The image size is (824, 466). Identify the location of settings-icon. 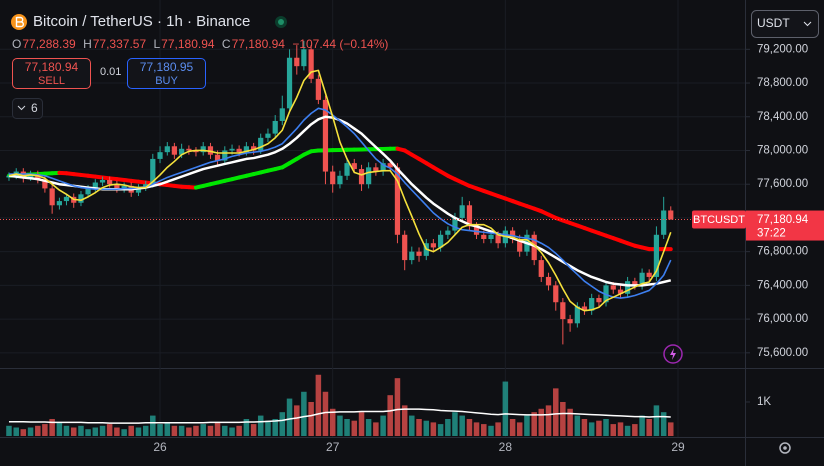
(785, 448).